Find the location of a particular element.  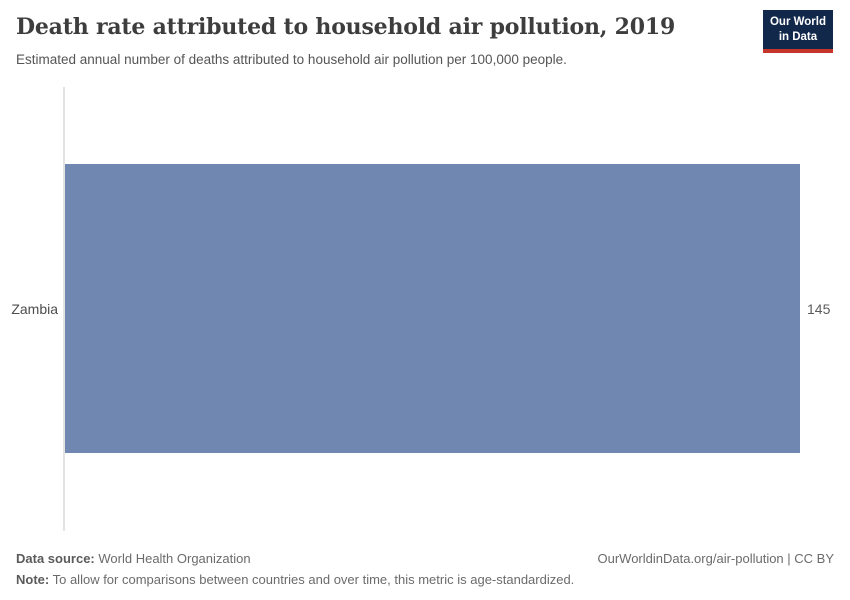

owid-logo: Our World in Data is located at coordinates (797, 31).